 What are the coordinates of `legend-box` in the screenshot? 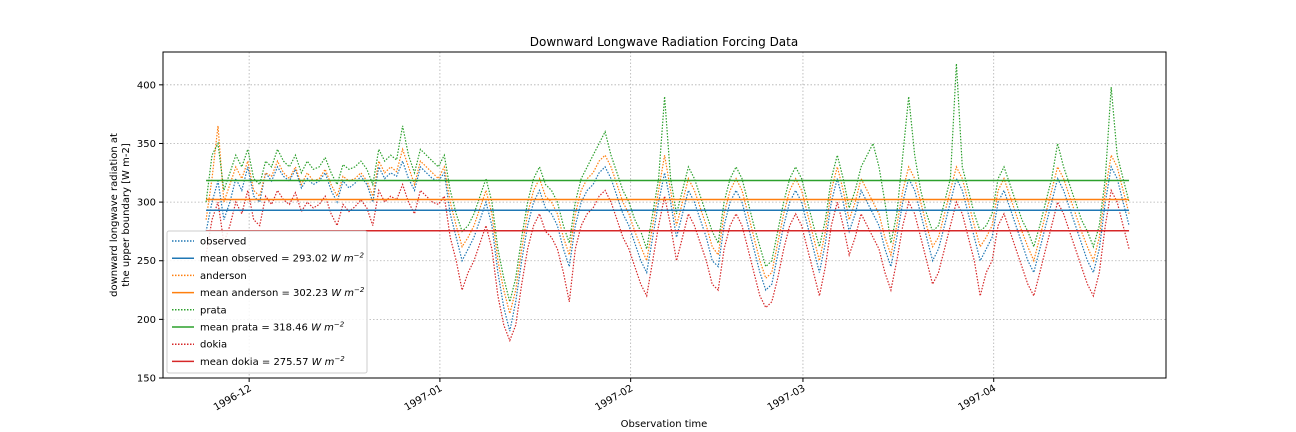 It's located at (267, 302).